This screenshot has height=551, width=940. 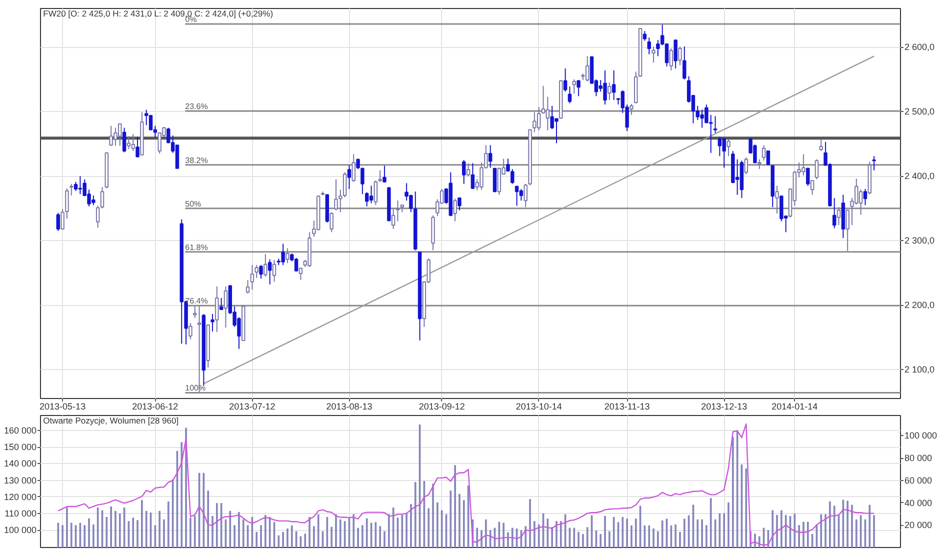 I want to click on chart-title: Otwarte Pozycje, Wolumen [28 960], so click(x=111, y=421).